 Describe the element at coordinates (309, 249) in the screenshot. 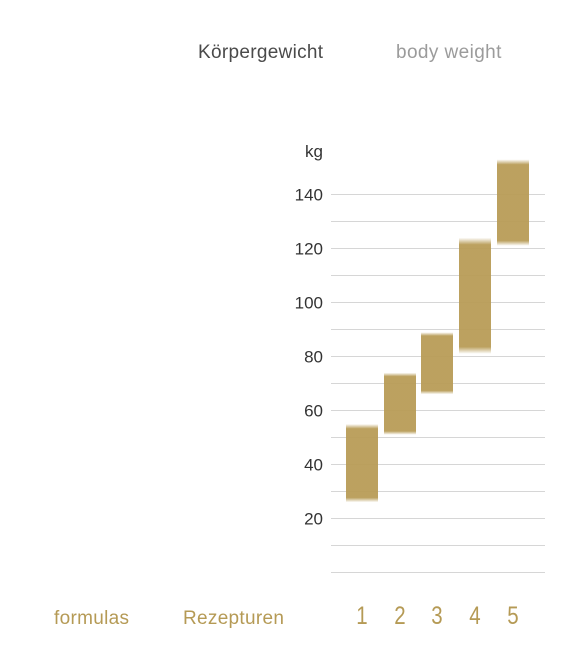

I see `y-tick-label: 120` at that location.